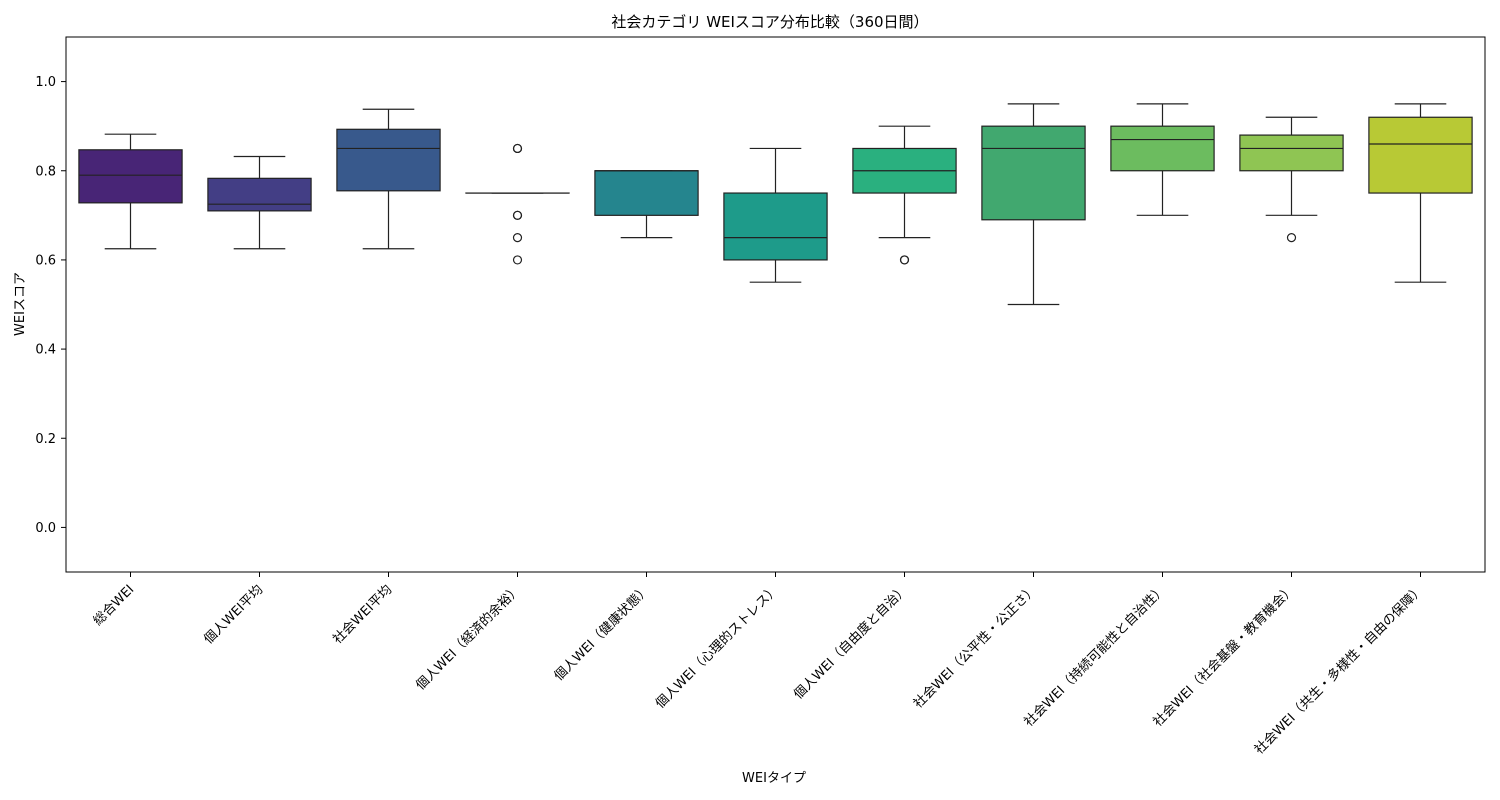 The image size is (1500, 800). Describe the element at coordinates (45, 82) in the screenshot. I see `y-tick-label: 1.0` at that location.